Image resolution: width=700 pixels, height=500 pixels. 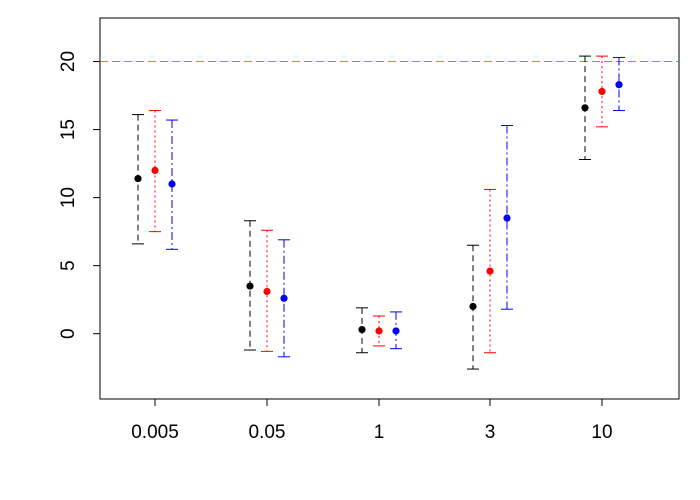 I want to click on x-tick-label: 3, so click(x=490, y=432).